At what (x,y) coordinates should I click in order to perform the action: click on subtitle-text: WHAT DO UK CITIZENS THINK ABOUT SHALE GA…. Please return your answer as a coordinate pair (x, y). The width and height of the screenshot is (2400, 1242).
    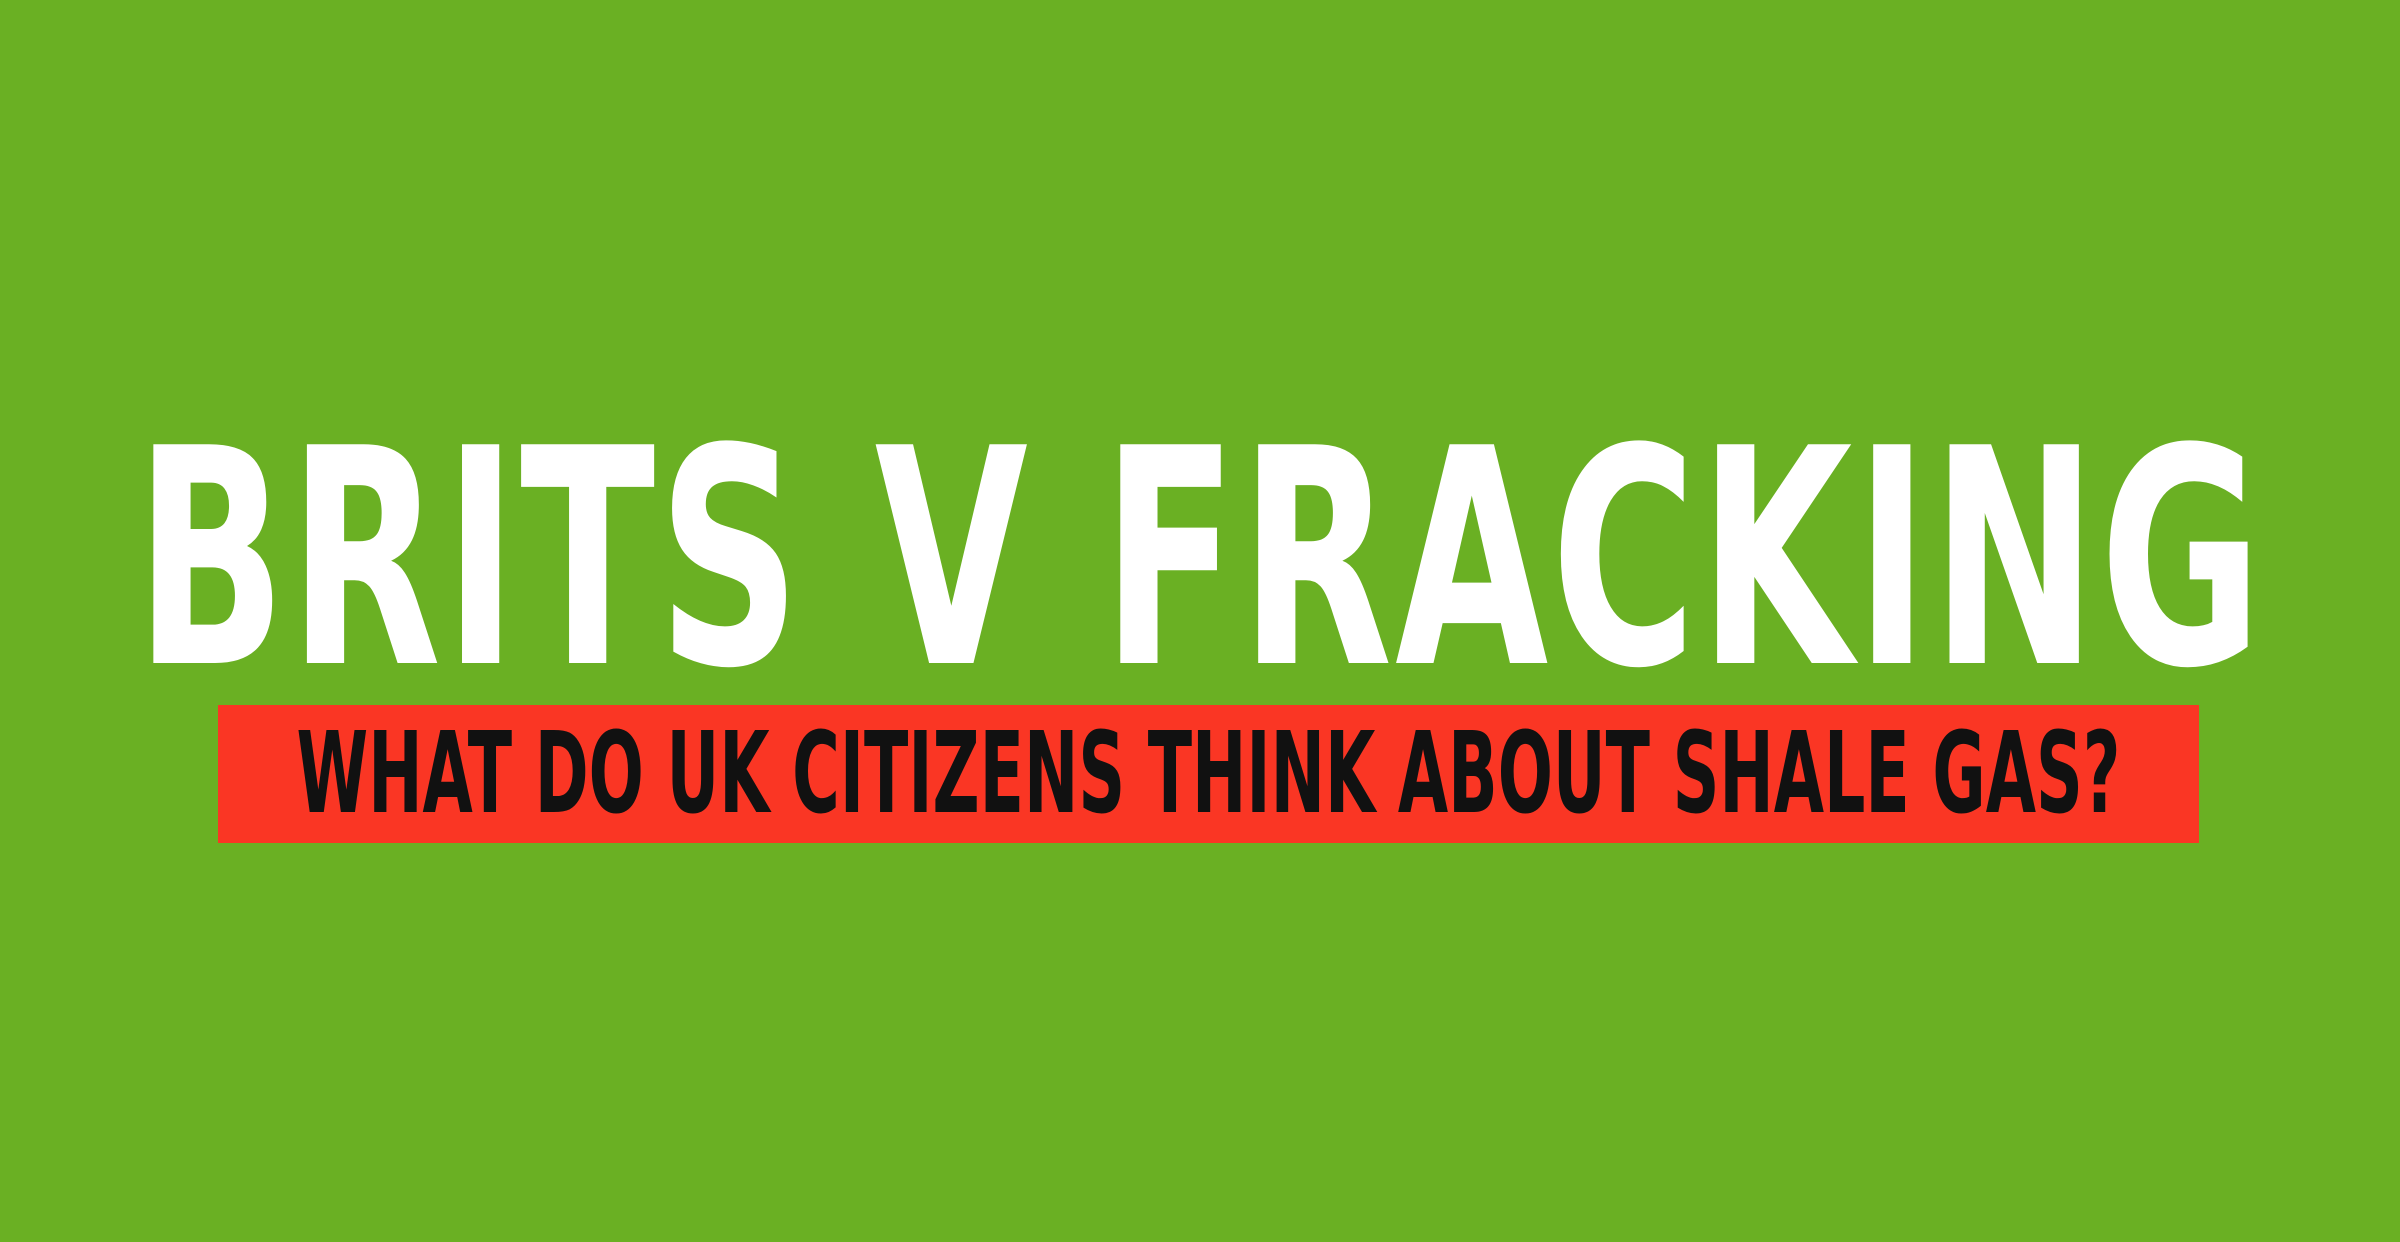
    Looking at the image, I should click on (1208, 774).